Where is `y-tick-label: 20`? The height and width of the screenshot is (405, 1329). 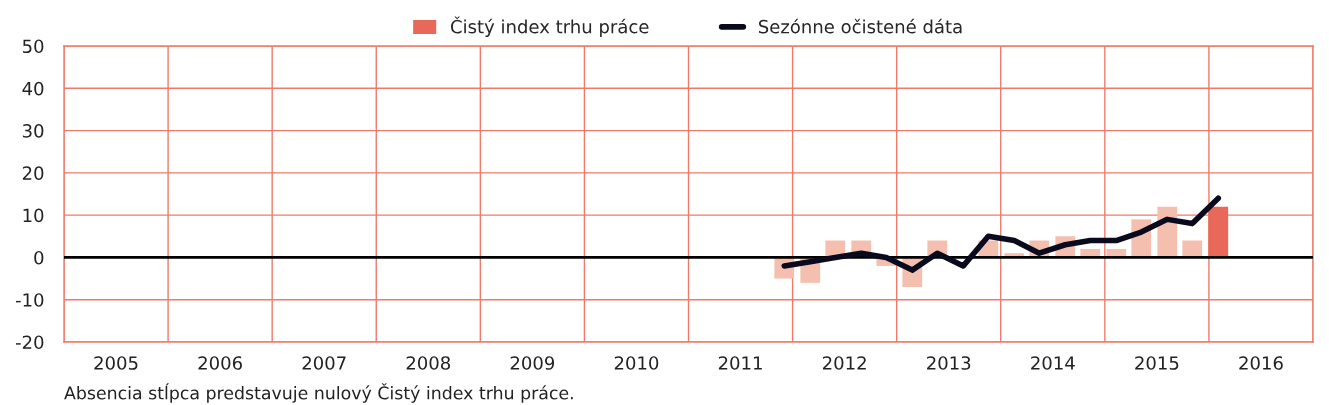
y-tick-label: 20 is located at coordinates (33, 173).